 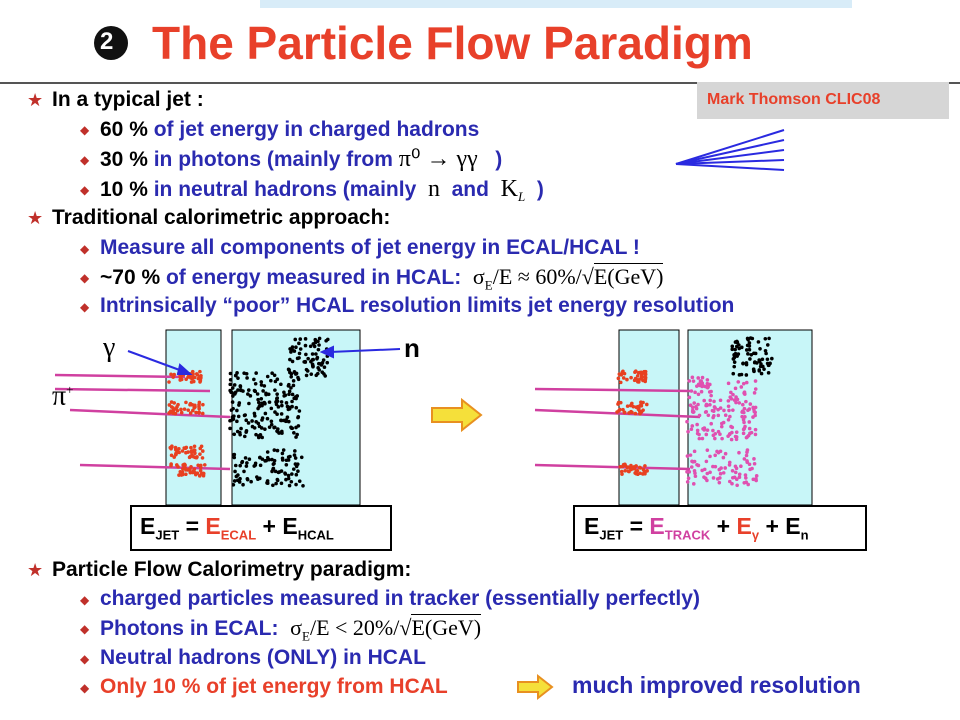 What do you see at coordinates (70, 389) in the screenshot?
I see `math-sup: +` at bounding box center [70, 389].